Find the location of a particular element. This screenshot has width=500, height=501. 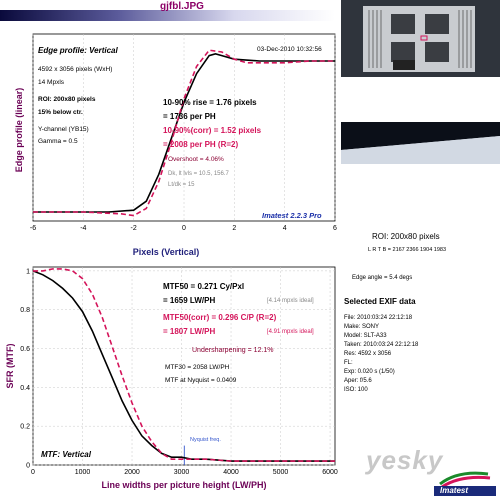

y-tick-label: 0.4 is located at coordinates (25, 388).